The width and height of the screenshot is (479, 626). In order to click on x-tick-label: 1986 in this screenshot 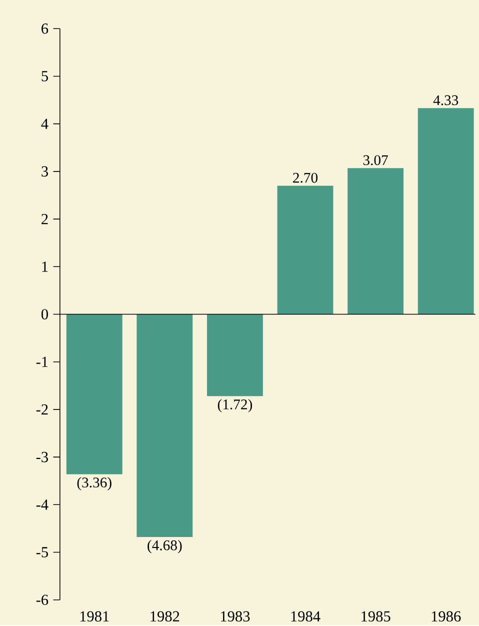, I will do `click(446, 616)`.